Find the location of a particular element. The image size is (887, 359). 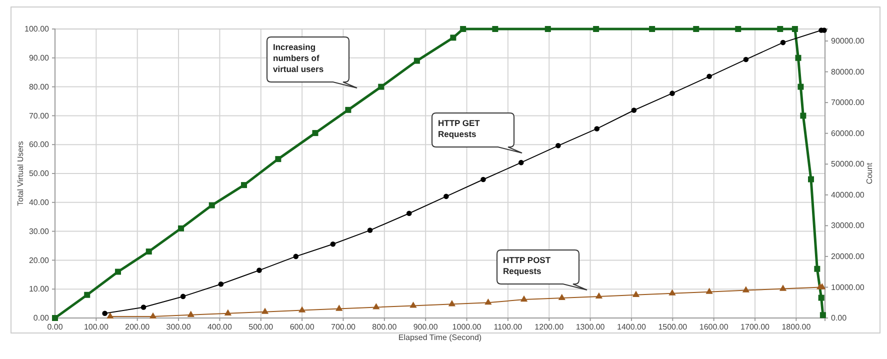

y2-tick-label: 50000.00 is located at coordinates (848, 164).